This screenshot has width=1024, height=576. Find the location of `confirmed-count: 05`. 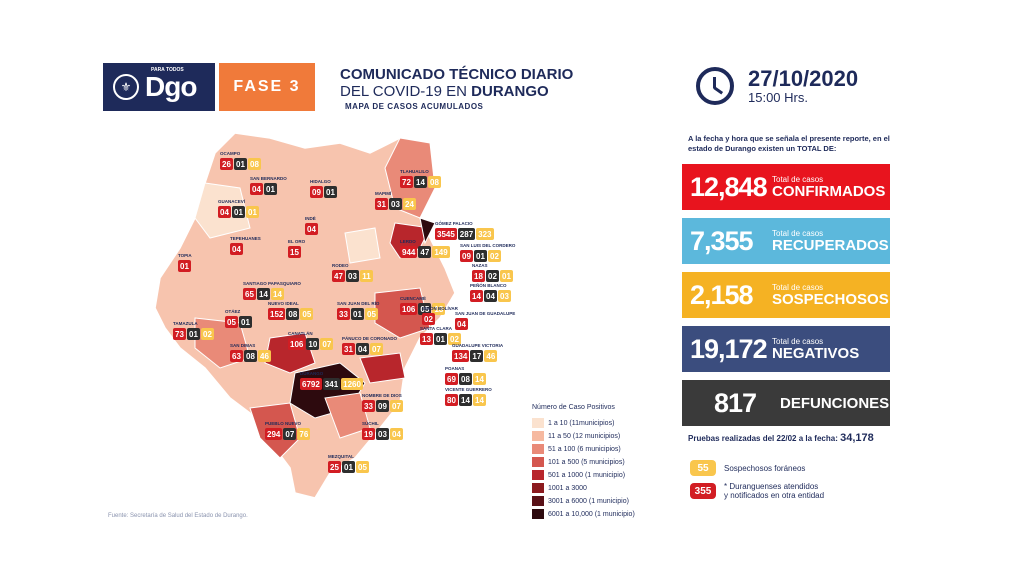

confirmed-count: 05 is located at coordinates (231, 322).